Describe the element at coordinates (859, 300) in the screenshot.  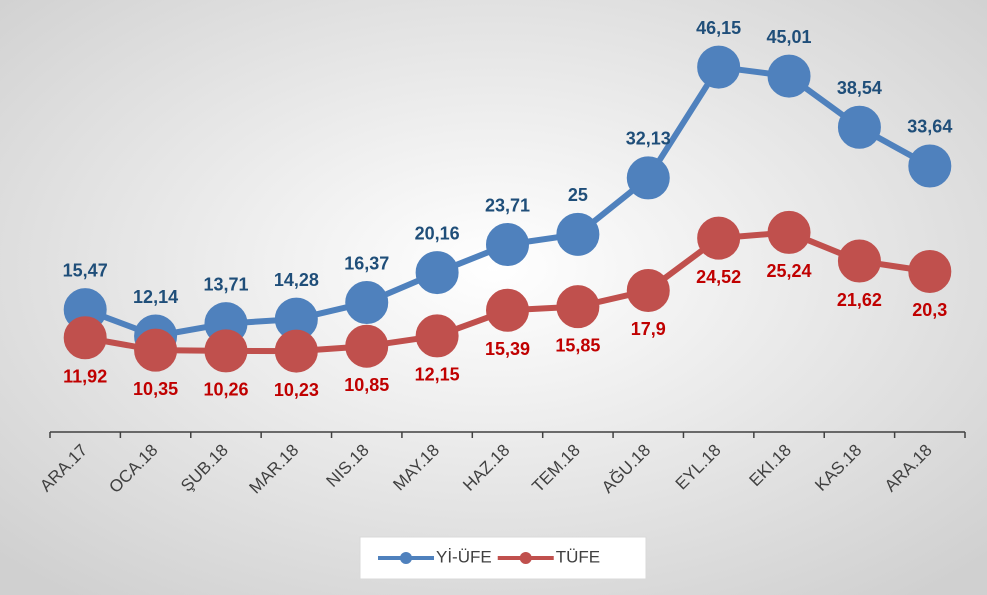
I see `data-label: 21,62` at that location.